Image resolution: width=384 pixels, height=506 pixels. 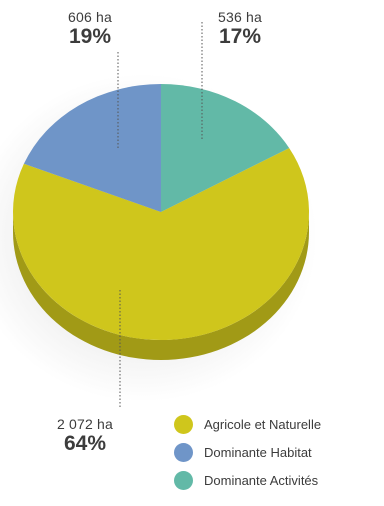 I want to click on pie-slice-activites, so click(x=225, y=148).